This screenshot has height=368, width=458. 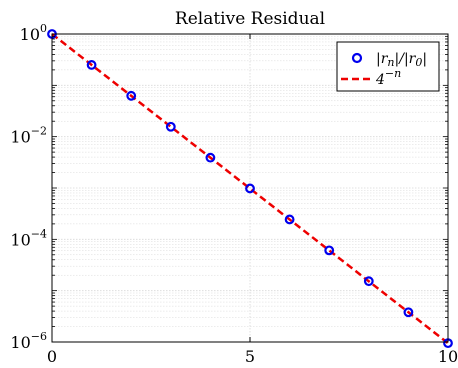 What do you see at coordinates (357, 58) in the screenshot?
I see `legend-marker-residual` at bounding box center [357, 58].